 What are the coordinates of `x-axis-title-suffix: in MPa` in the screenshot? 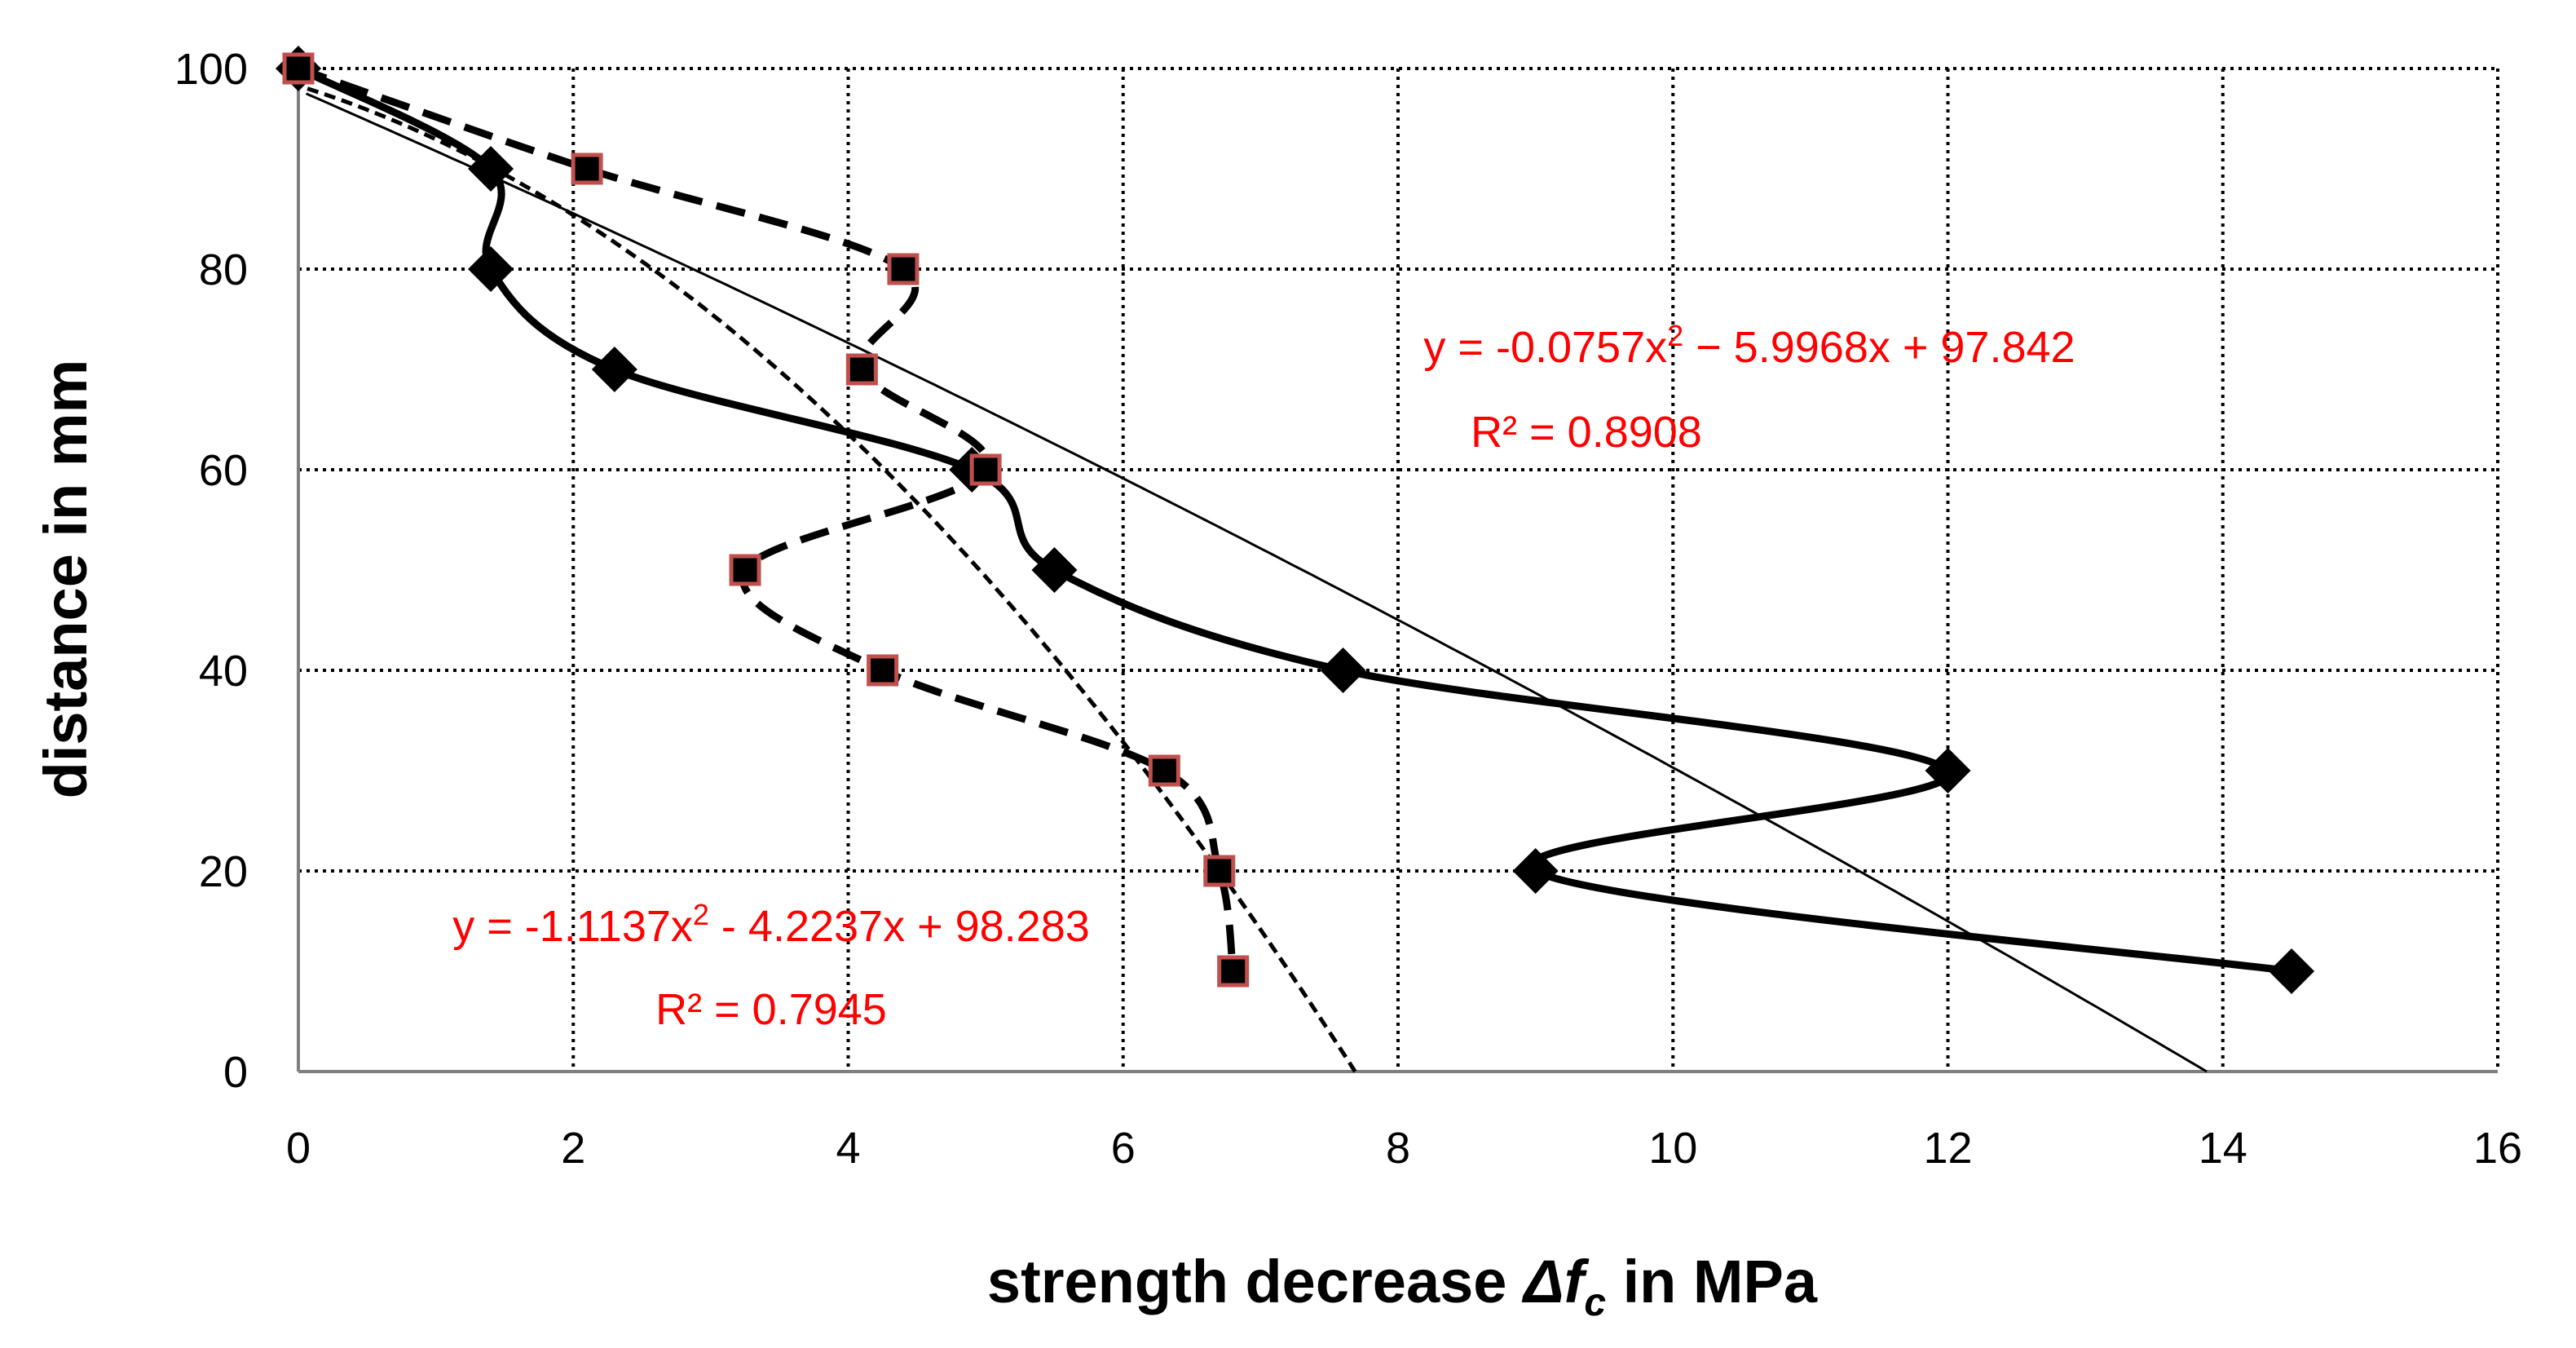 It's located at (1712, 1281).